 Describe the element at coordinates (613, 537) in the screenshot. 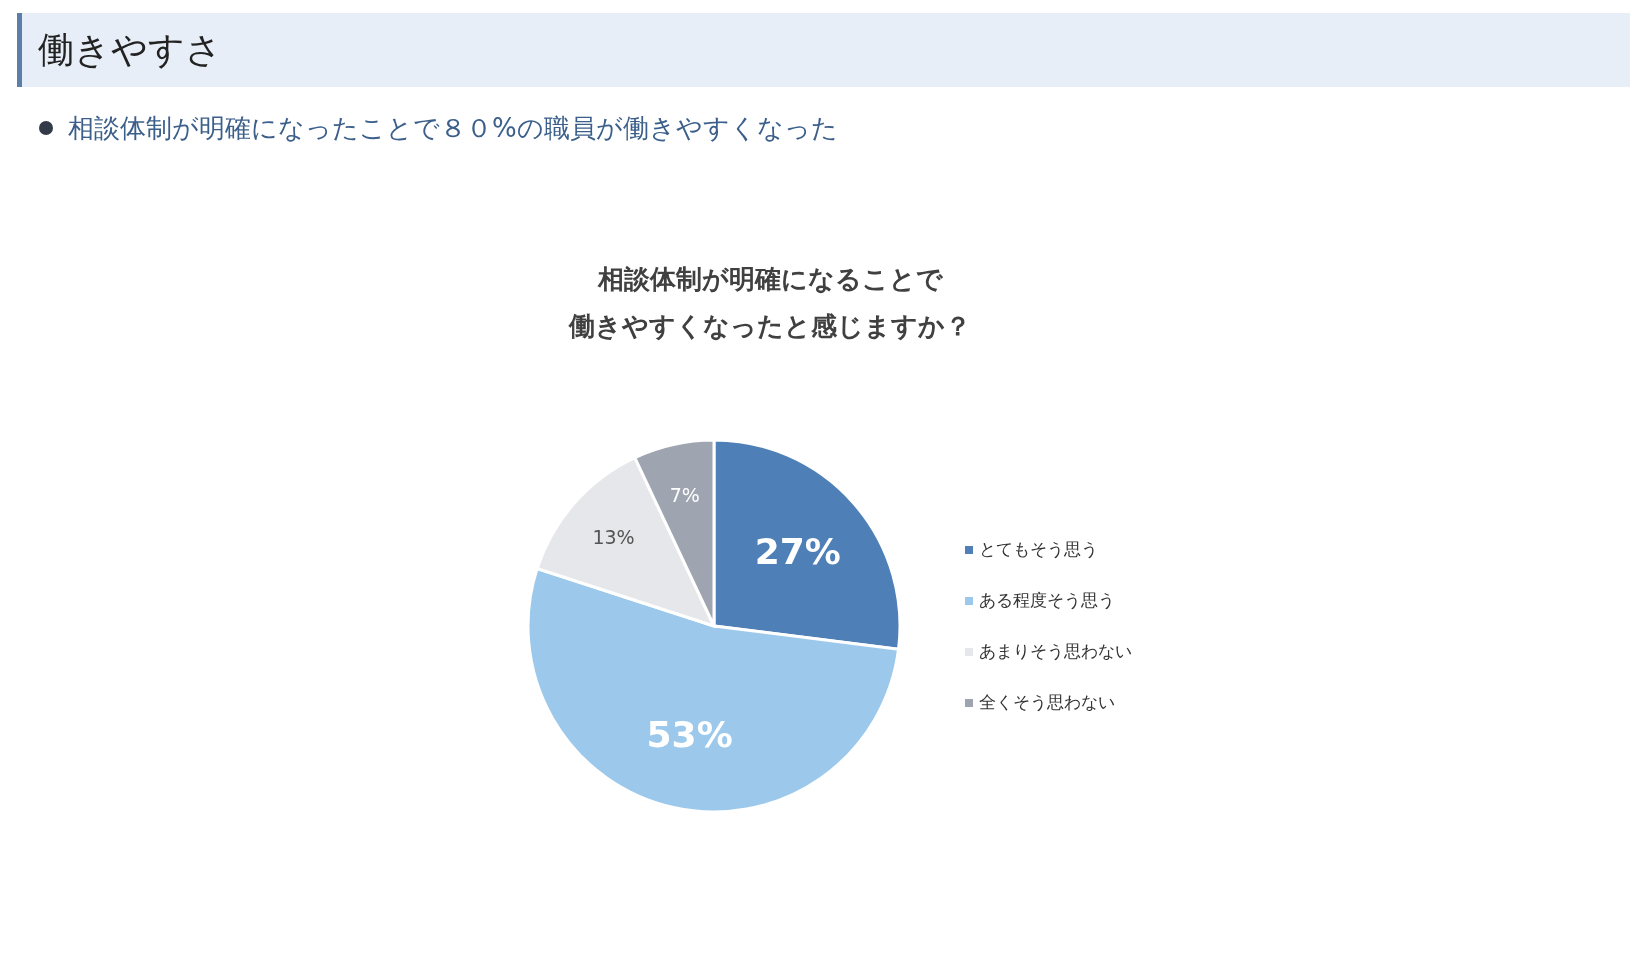

I see `data-label: 13%` at that location.